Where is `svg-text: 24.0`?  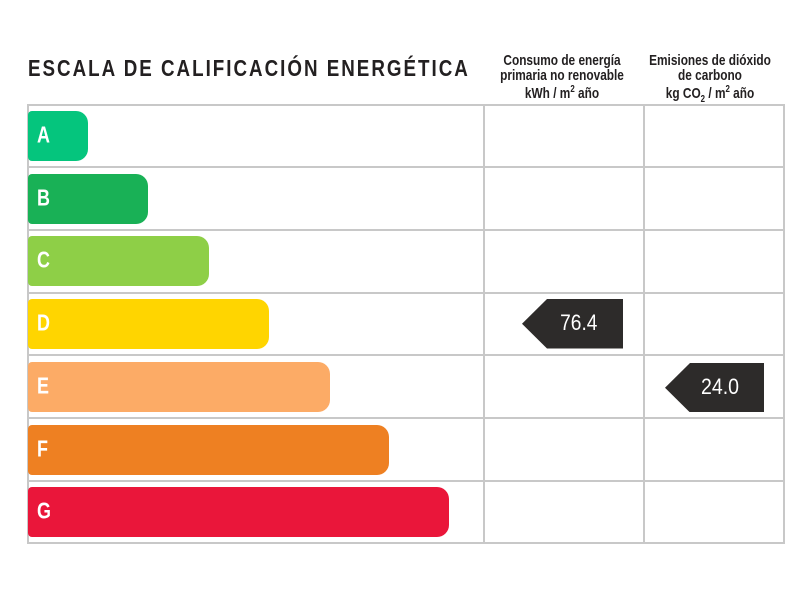 svg-text: 24.0 is located at coordinates (720, 386).